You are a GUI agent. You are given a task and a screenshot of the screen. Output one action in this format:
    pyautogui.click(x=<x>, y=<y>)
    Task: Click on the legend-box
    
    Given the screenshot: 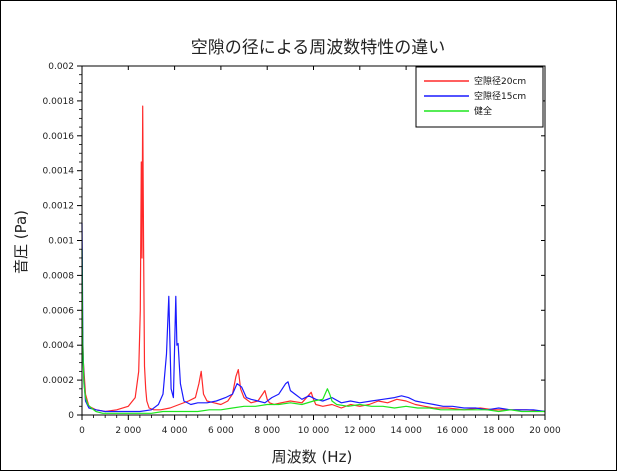 What is the action you would take?
    pyautogui.click(x=479, y=97)
    